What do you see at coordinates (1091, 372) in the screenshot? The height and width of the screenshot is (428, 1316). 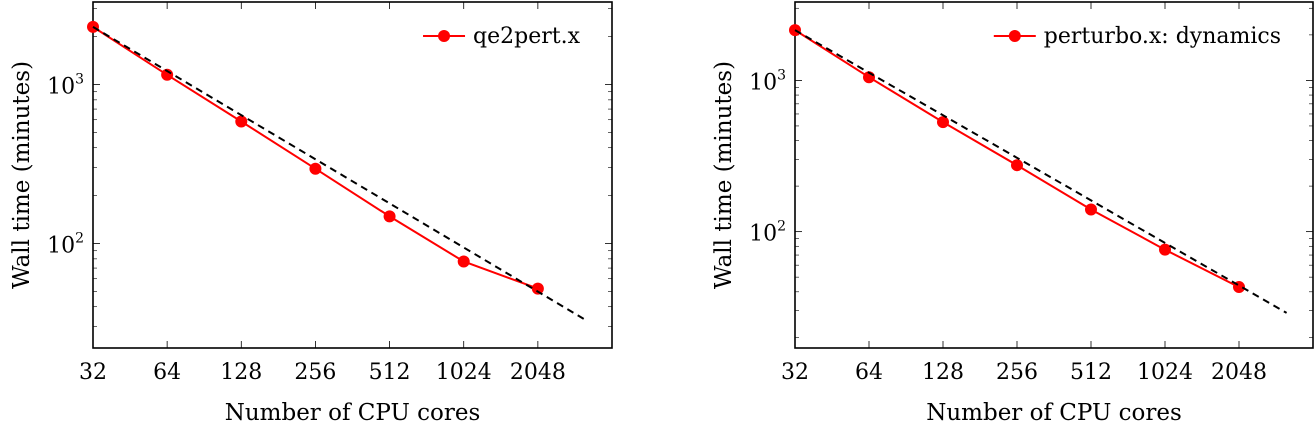 I see `chart2-x-tick-label: 512` at bounding box center [1091, 372].